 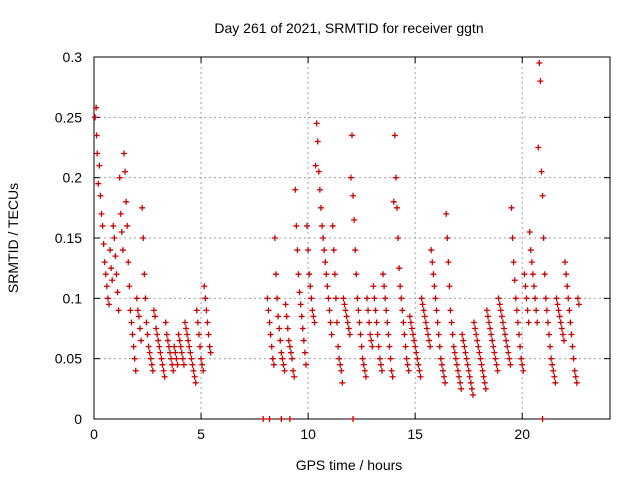 I want to click on y-axis-label: SRMTID / TECUs, so click(x=13, y=238).